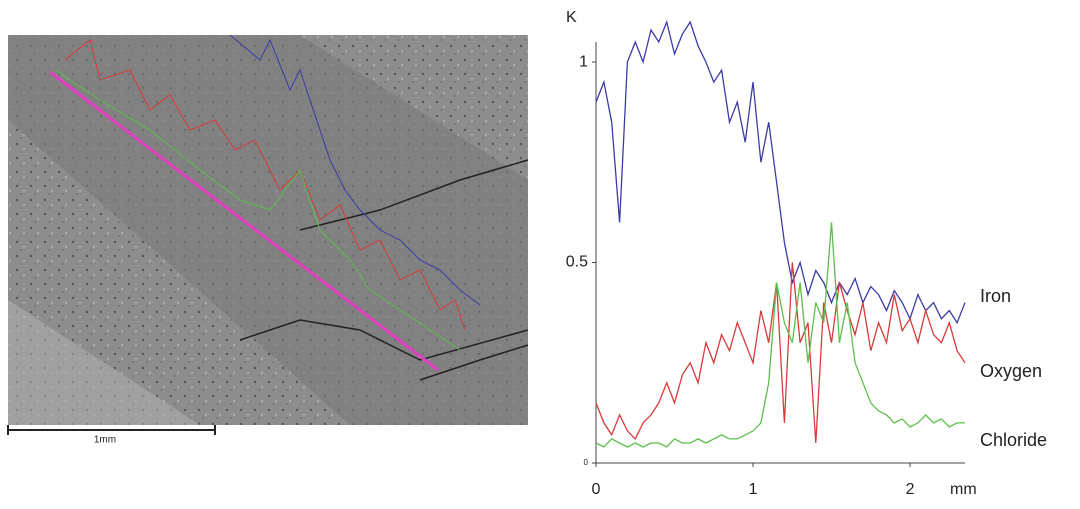 The width and height of the screenshot is (1080, 509). What do you see at coordinates (571, 17) in the screenshot?
I see `y-axis-label: K` at bounding box center [571, 17].